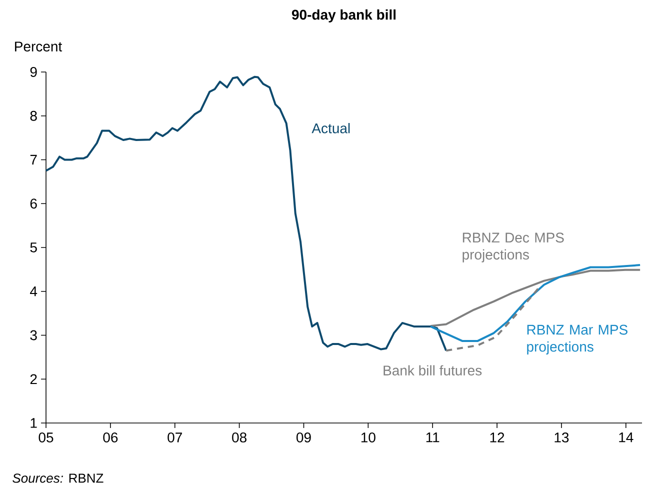 This screenshot has height=486, width=645. What do you see at coordinates (38, 47) in the screenshot?
I see `y-axis-title: Percent` at bounding box center [38, 47].